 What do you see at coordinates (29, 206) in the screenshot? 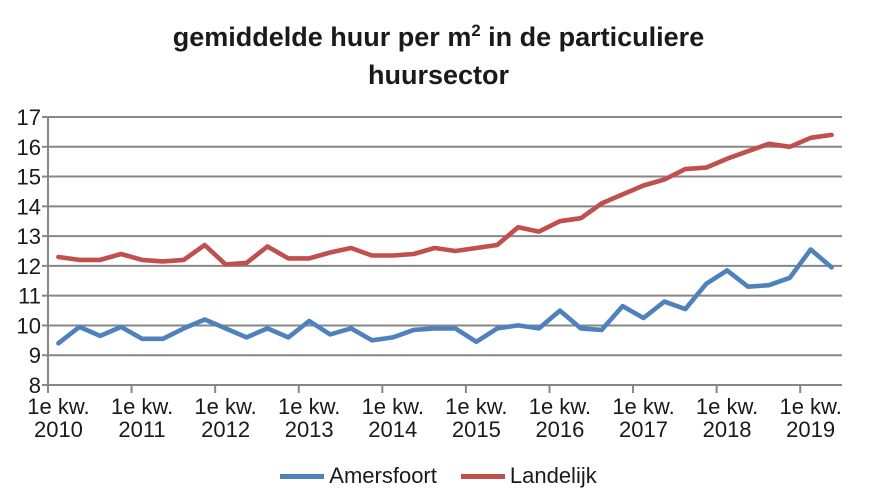
I see `y-axis-tick-label: 14` at bounding box center [29, 206].